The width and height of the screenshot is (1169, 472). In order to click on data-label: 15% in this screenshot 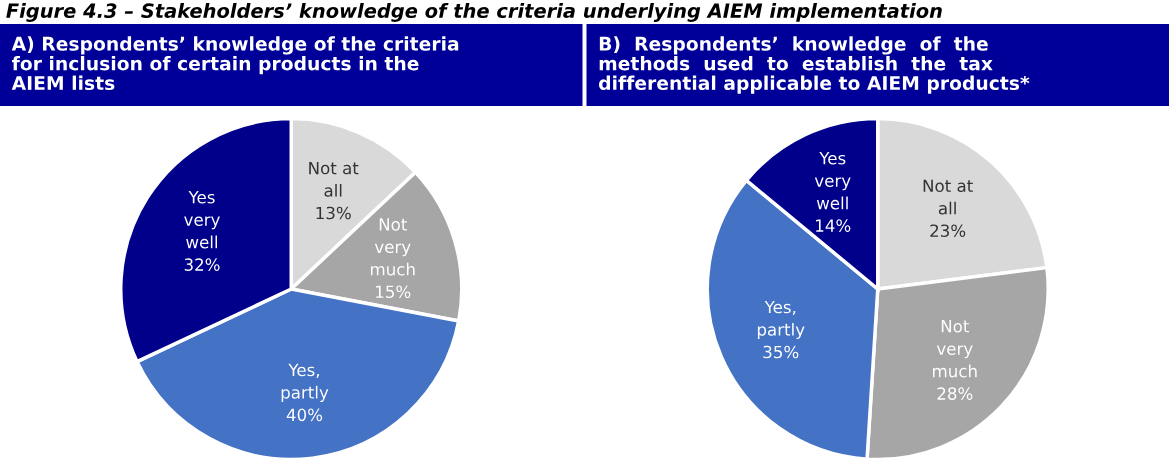, I will do `click(393, 292)`.